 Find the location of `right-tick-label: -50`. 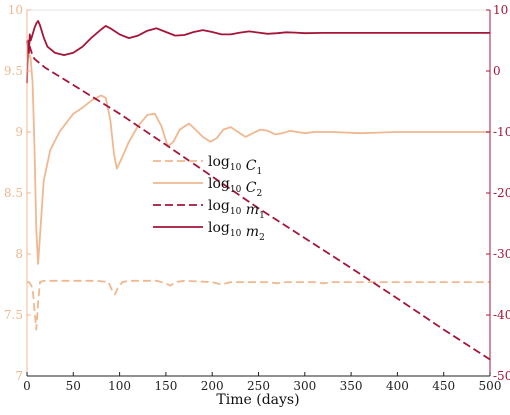

right-tick-label: -50 is located at coordinates (501, 376).